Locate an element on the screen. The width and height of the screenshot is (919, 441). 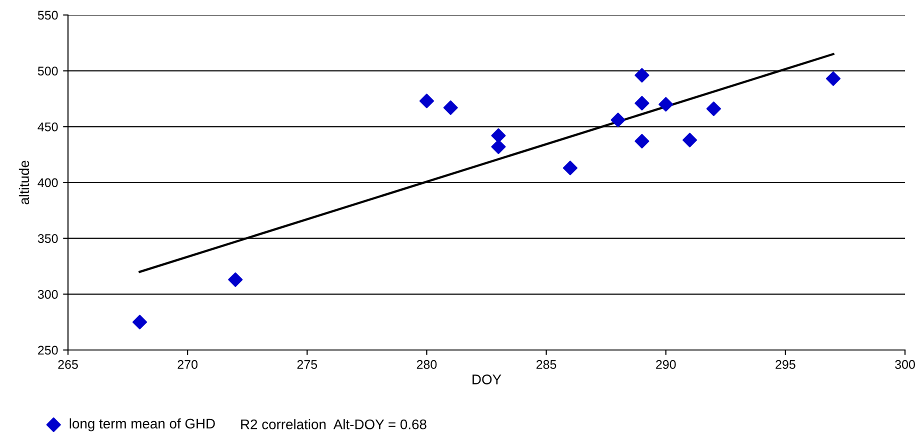
y-axis-title: altitude is located at coordinates (24, 182).